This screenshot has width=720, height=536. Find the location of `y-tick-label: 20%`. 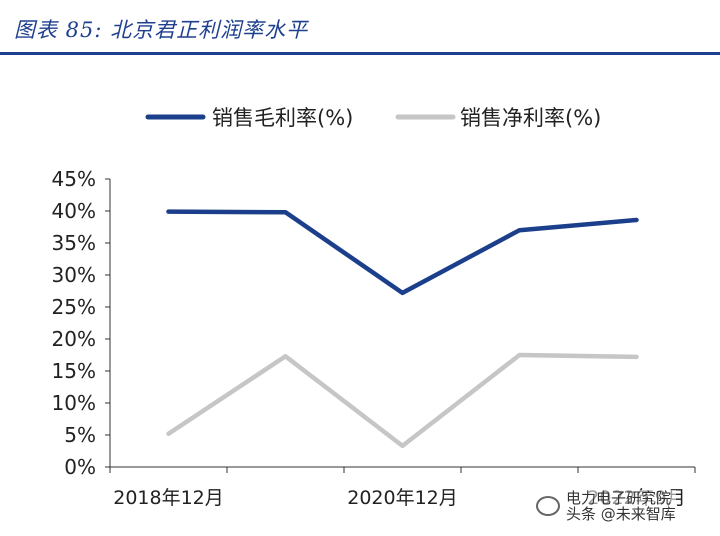

y-tick-label: 20% is located at coordinates (74, 339).